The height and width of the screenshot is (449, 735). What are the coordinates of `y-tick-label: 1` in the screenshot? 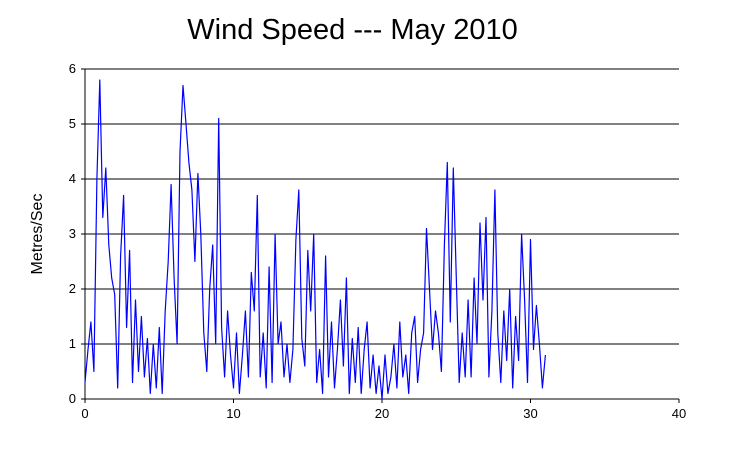 It's located at (72, 343).